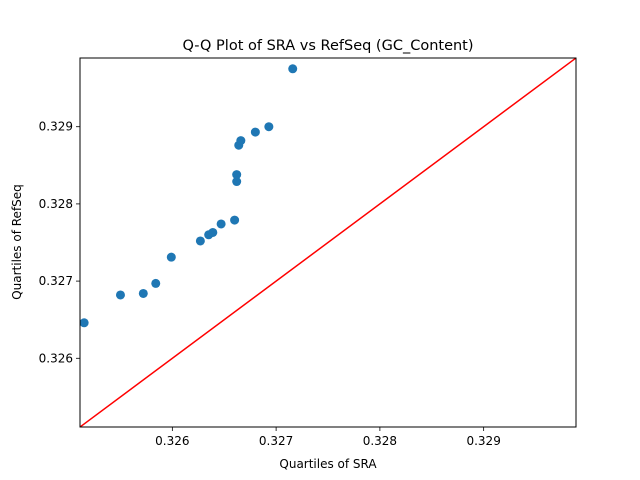 The image size is (640, 480). Describe the element at coordinates (56, 127) in the screenshot. I see `y-tick-label: 0.329` at that location.